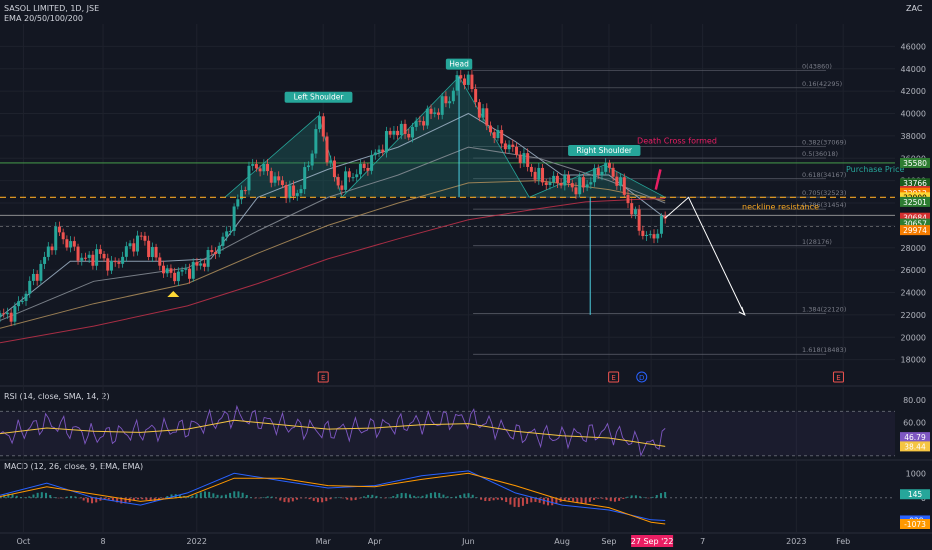  Describe the element at coordinates (57, 396) in the screenshot. I see `rsi-label: RSI (14, close, SMA, 14, 2)` at that location.